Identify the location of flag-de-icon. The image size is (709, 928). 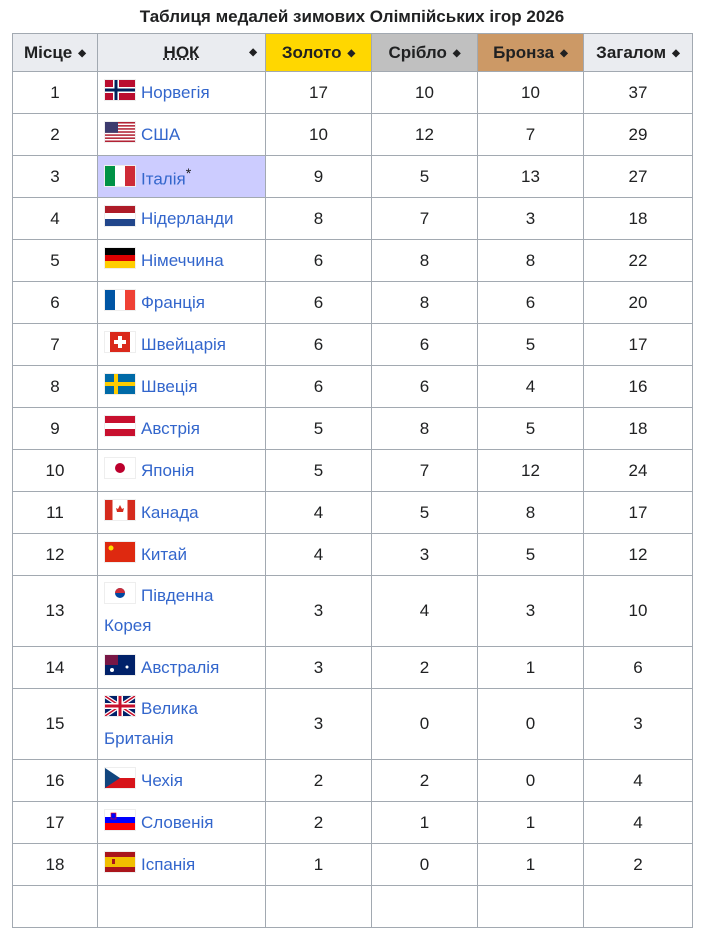
(120, 257).